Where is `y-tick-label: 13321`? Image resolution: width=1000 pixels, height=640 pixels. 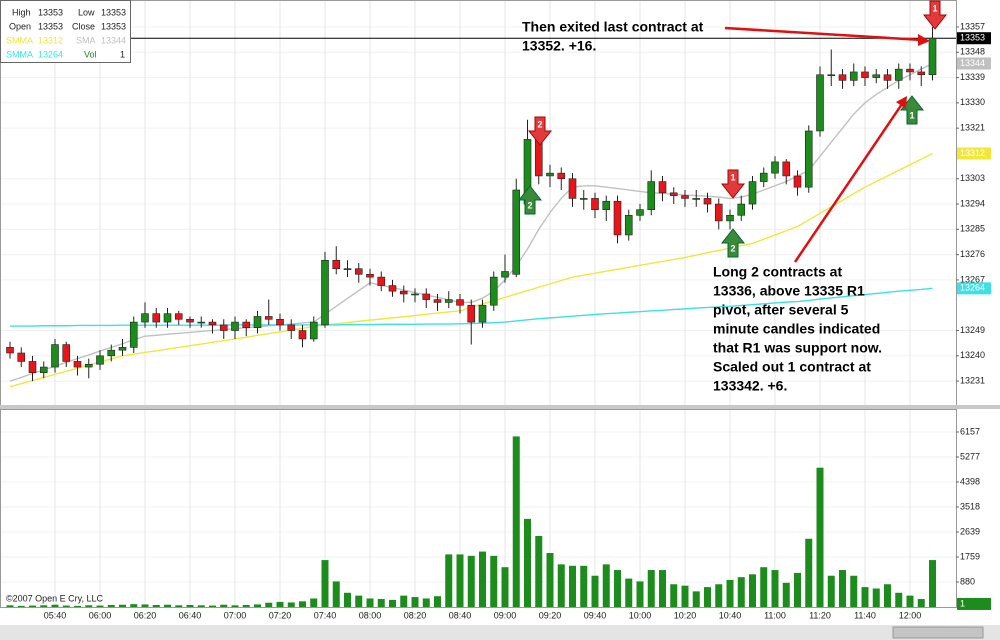
y-tick-label: 13321 is located at coordinates (972, 128).